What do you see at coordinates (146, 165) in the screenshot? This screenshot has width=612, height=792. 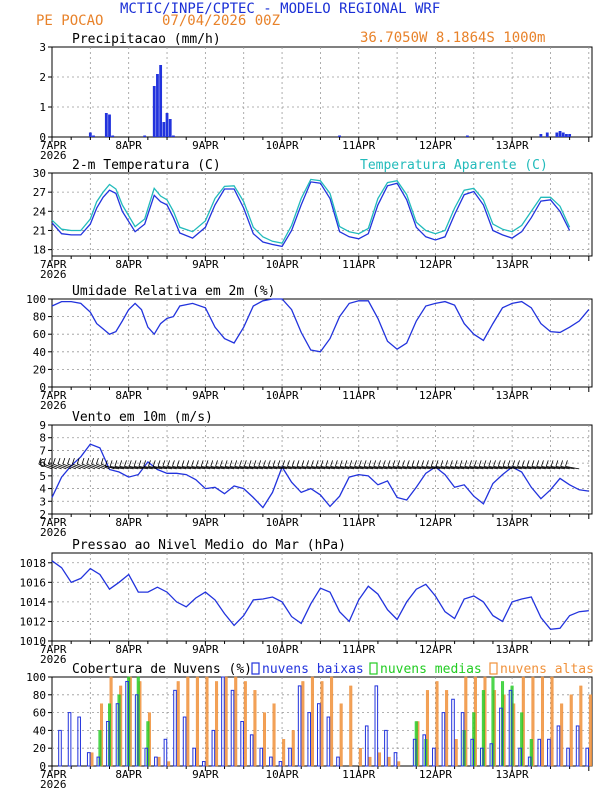 I see `panel-title: 2-m Temperatura (C)` at bounding box center [146, 165].